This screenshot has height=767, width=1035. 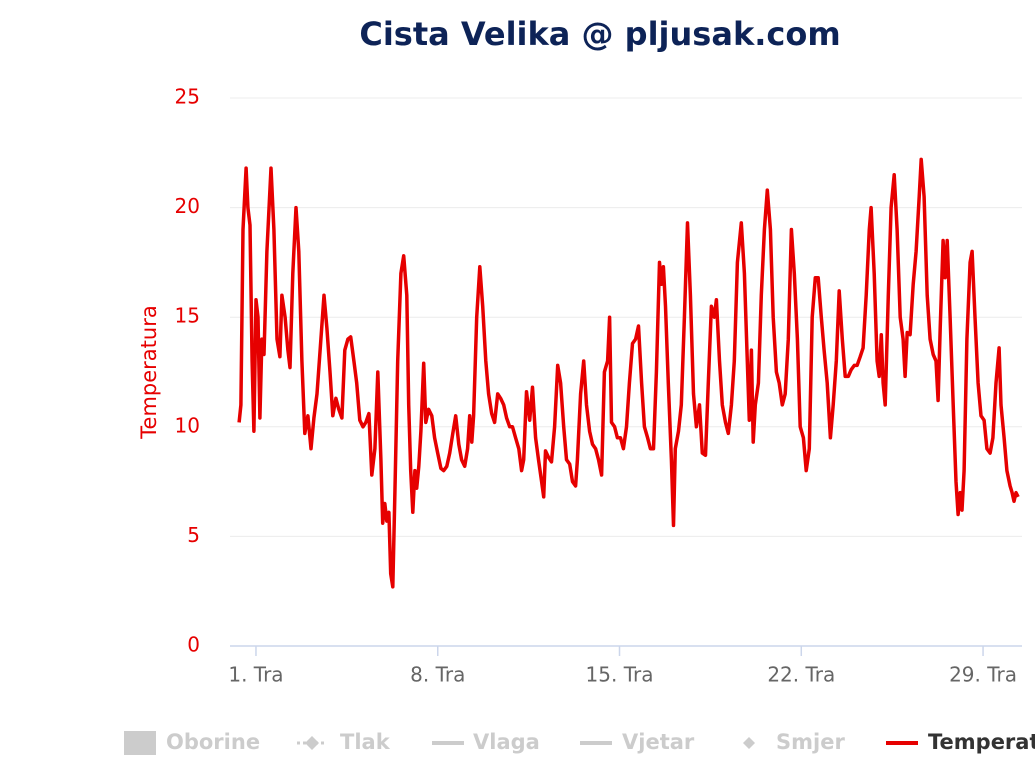 What do you see at coordinates (981, 742) in the screenshot?
I see `legend-label: Temperatura` at bounding box center [981, 742].